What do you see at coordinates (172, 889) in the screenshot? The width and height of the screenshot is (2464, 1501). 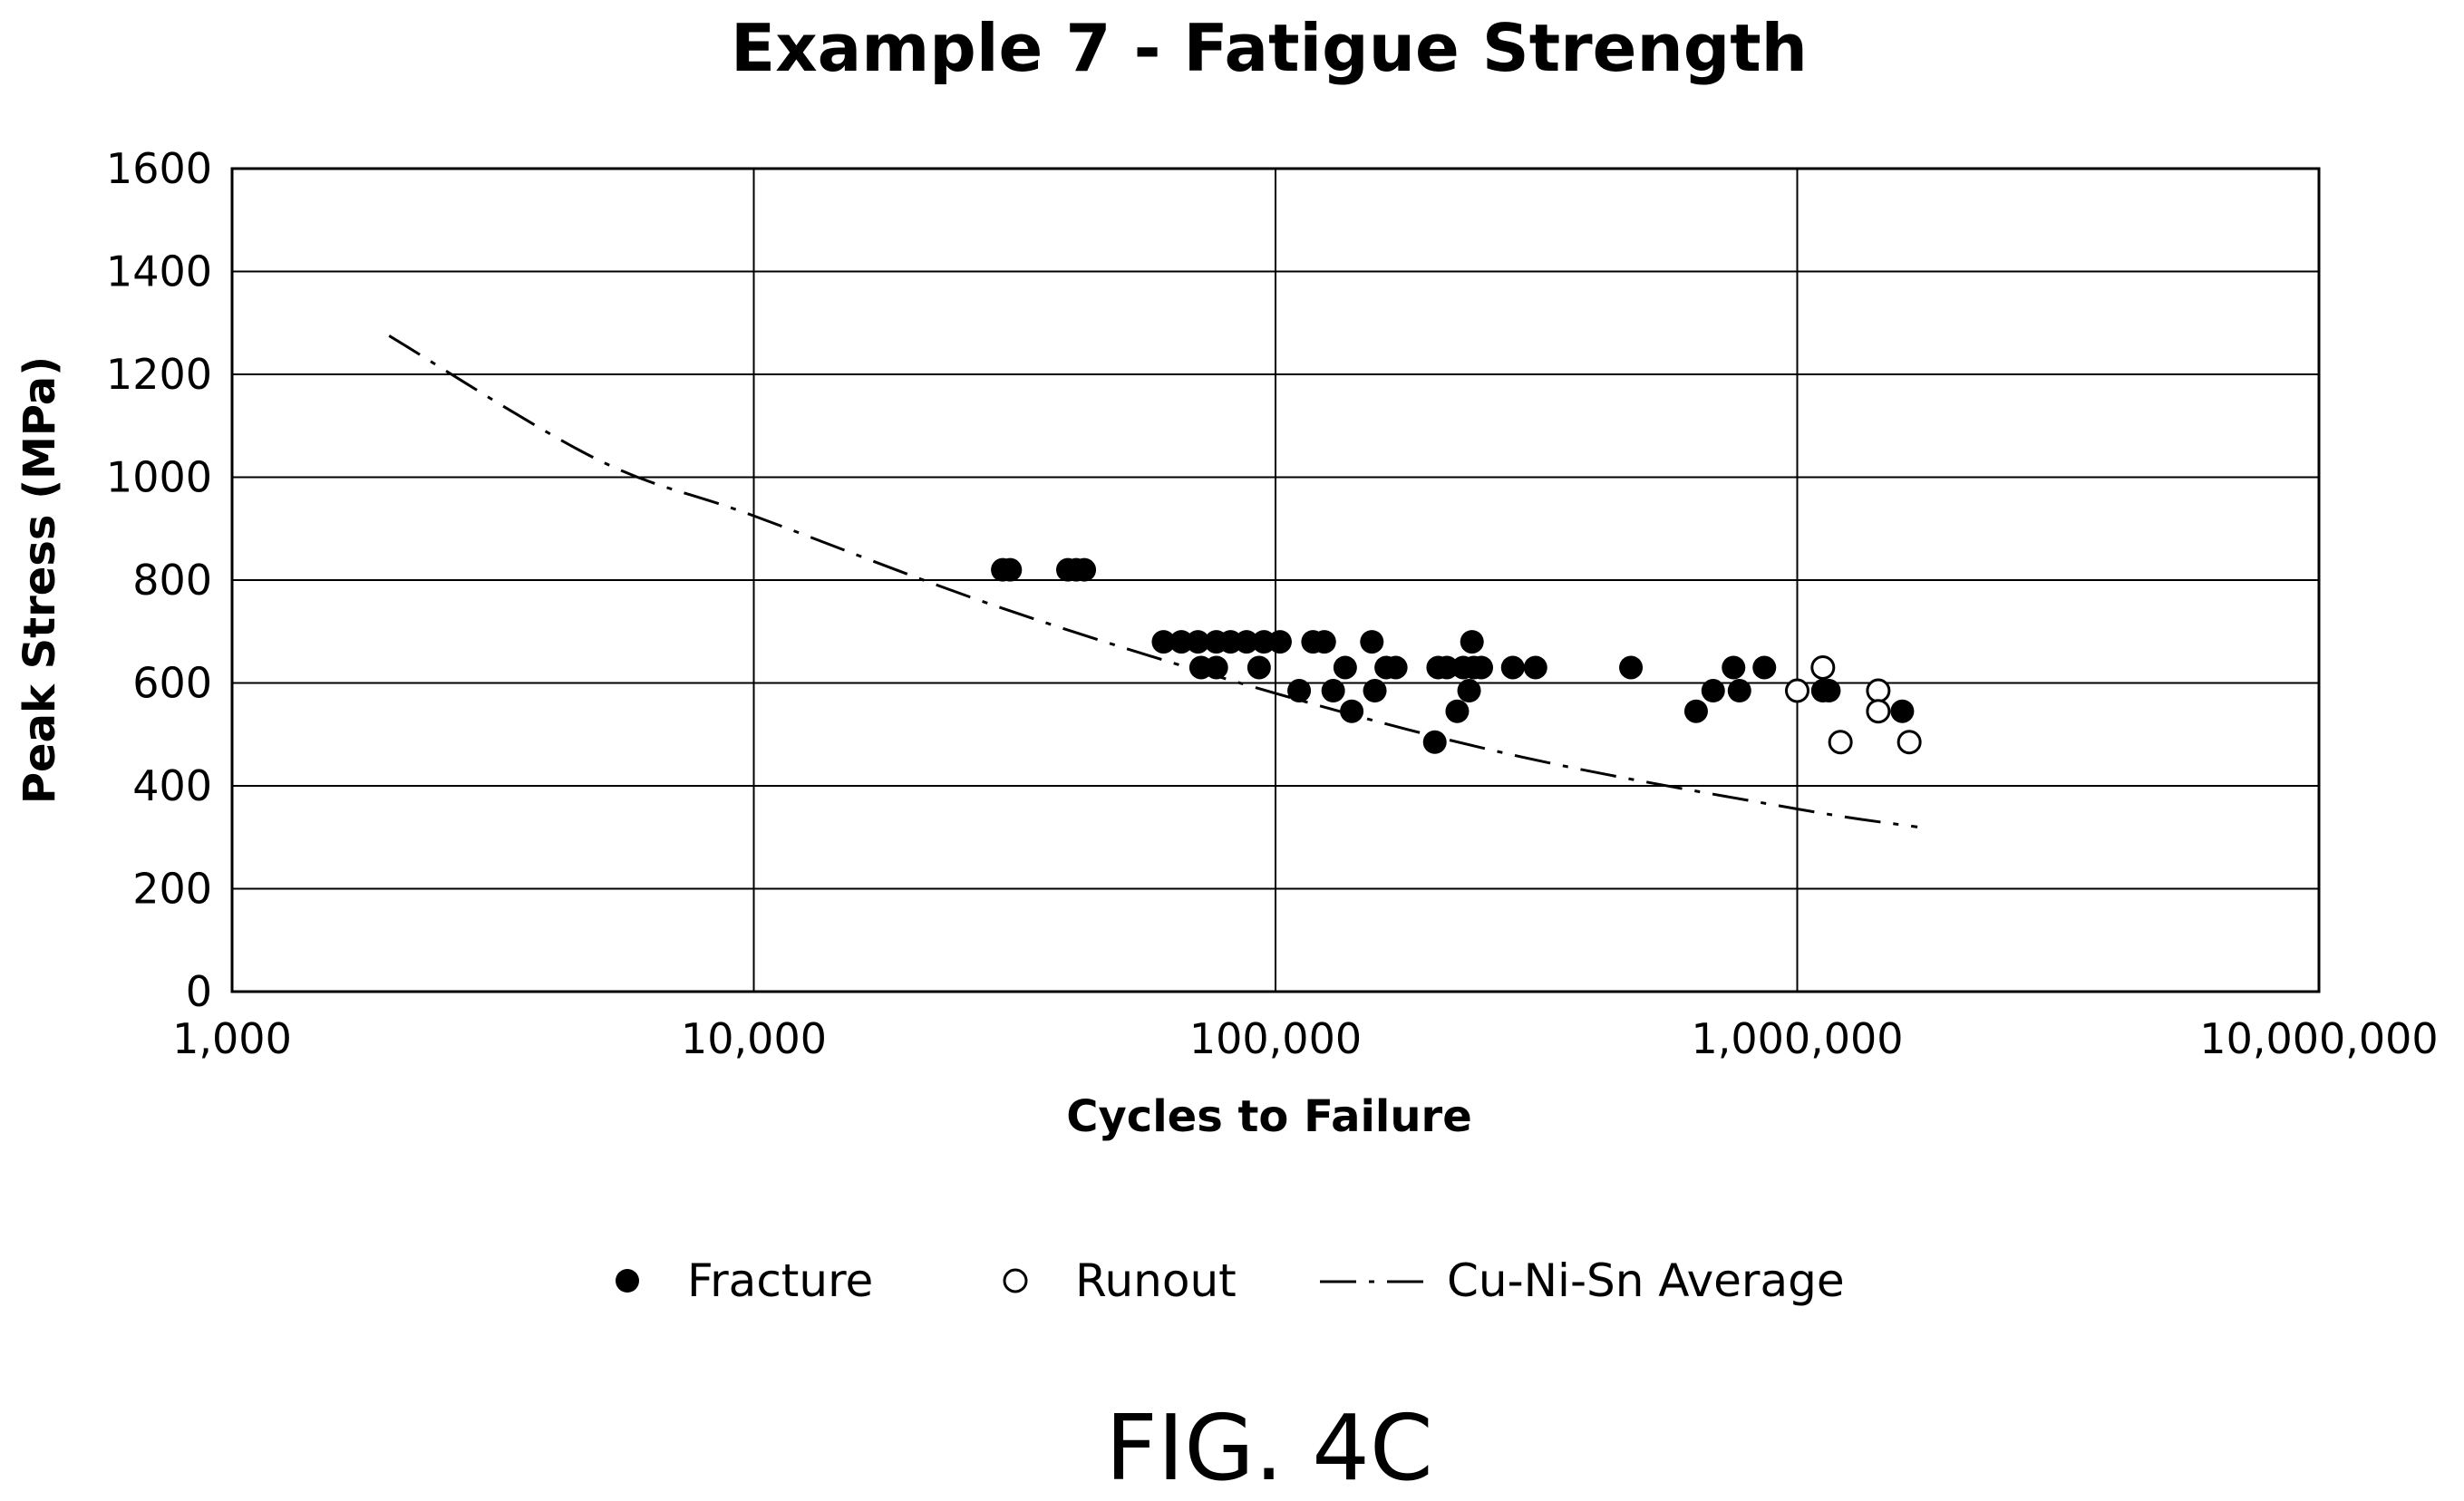 I see `y-tick-label: 200` at bounding box center [172, 889].